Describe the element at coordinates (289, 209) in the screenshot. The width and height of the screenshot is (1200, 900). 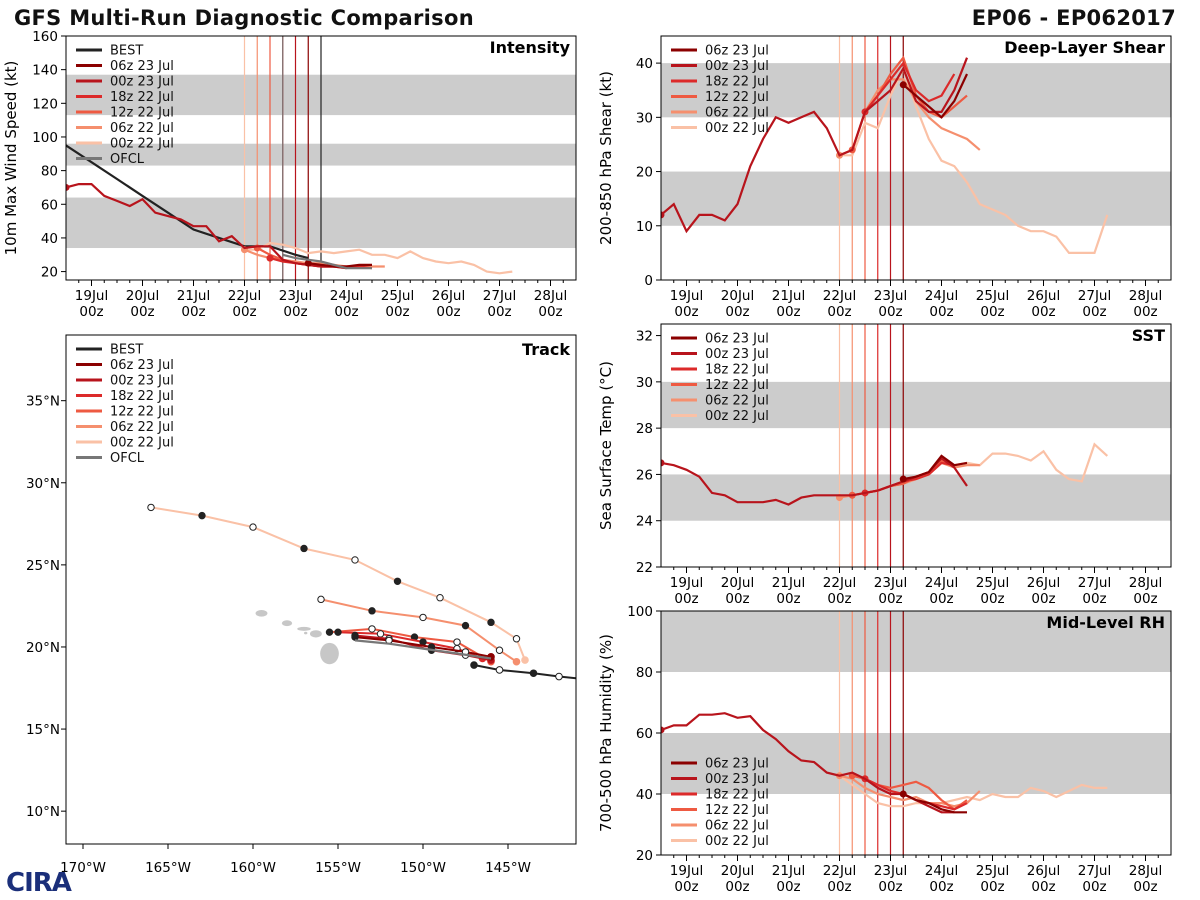
I see `plot-area` at that location.